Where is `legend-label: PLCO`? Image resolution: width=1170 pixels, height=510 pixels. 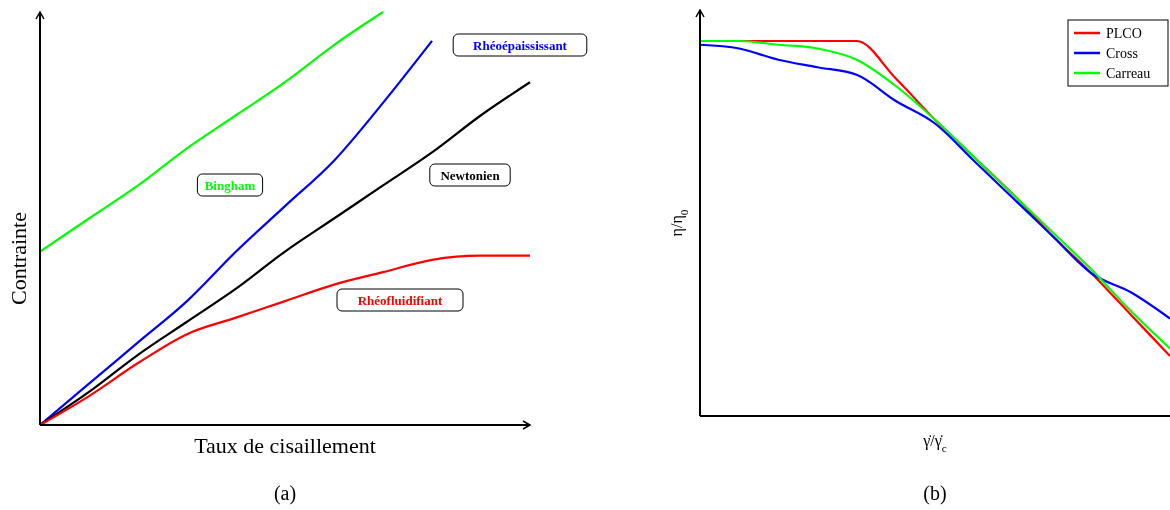 legend-label: PLCO is located at coordinates (1124, 33).